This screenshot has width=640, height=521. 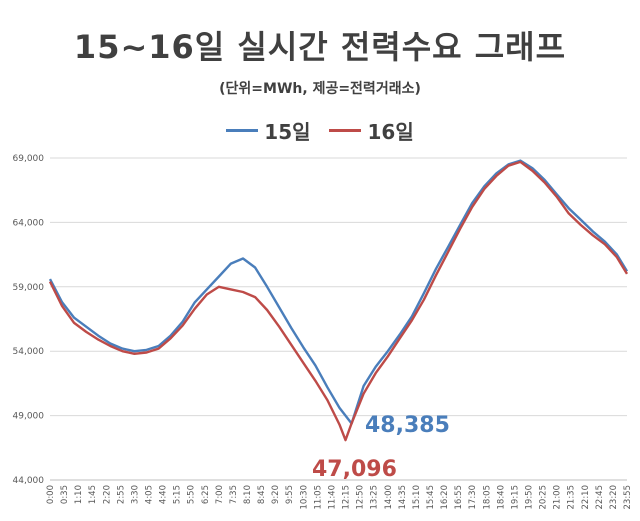 I want to click on x-tick-label: 8:45, so click(x=262, y=494).